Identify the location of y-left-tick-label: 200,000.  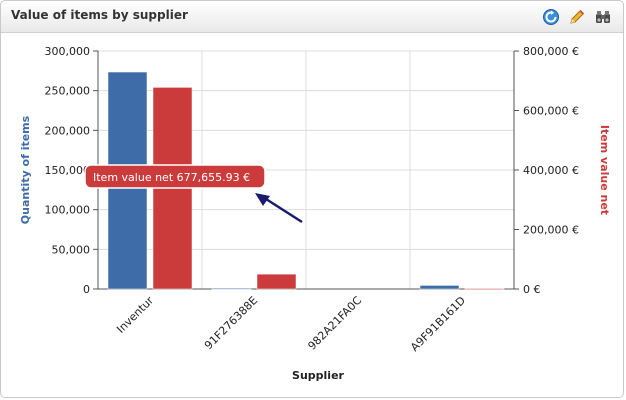
(68, 130).